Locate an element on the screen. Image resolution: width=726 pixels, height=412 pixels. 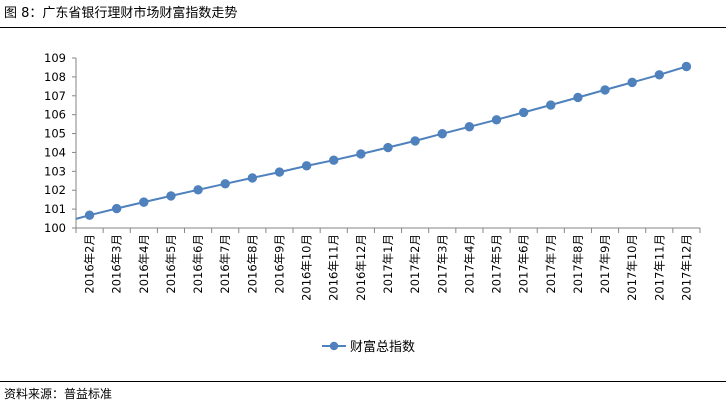
x-tick-label: 2016年11月 is located at coordinates (334, 267).